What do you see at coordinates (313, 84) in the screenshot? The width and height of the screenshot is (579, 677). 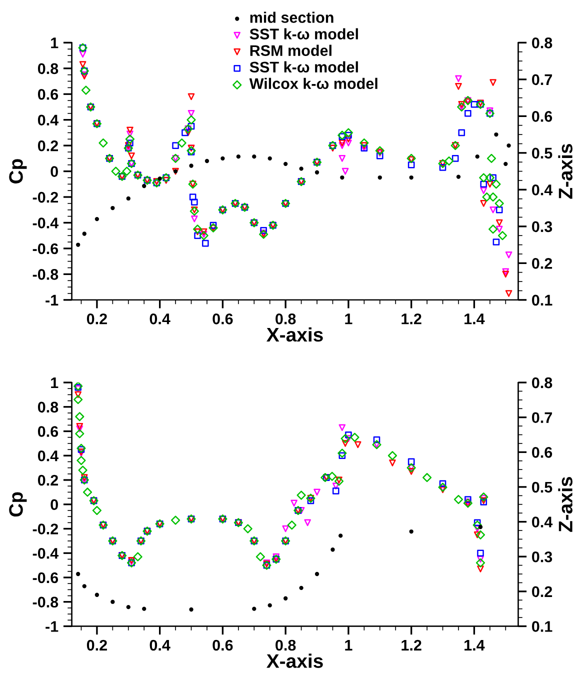 I see `legend-label: Wilcox k-ω model` at bounding box center [313, 84].